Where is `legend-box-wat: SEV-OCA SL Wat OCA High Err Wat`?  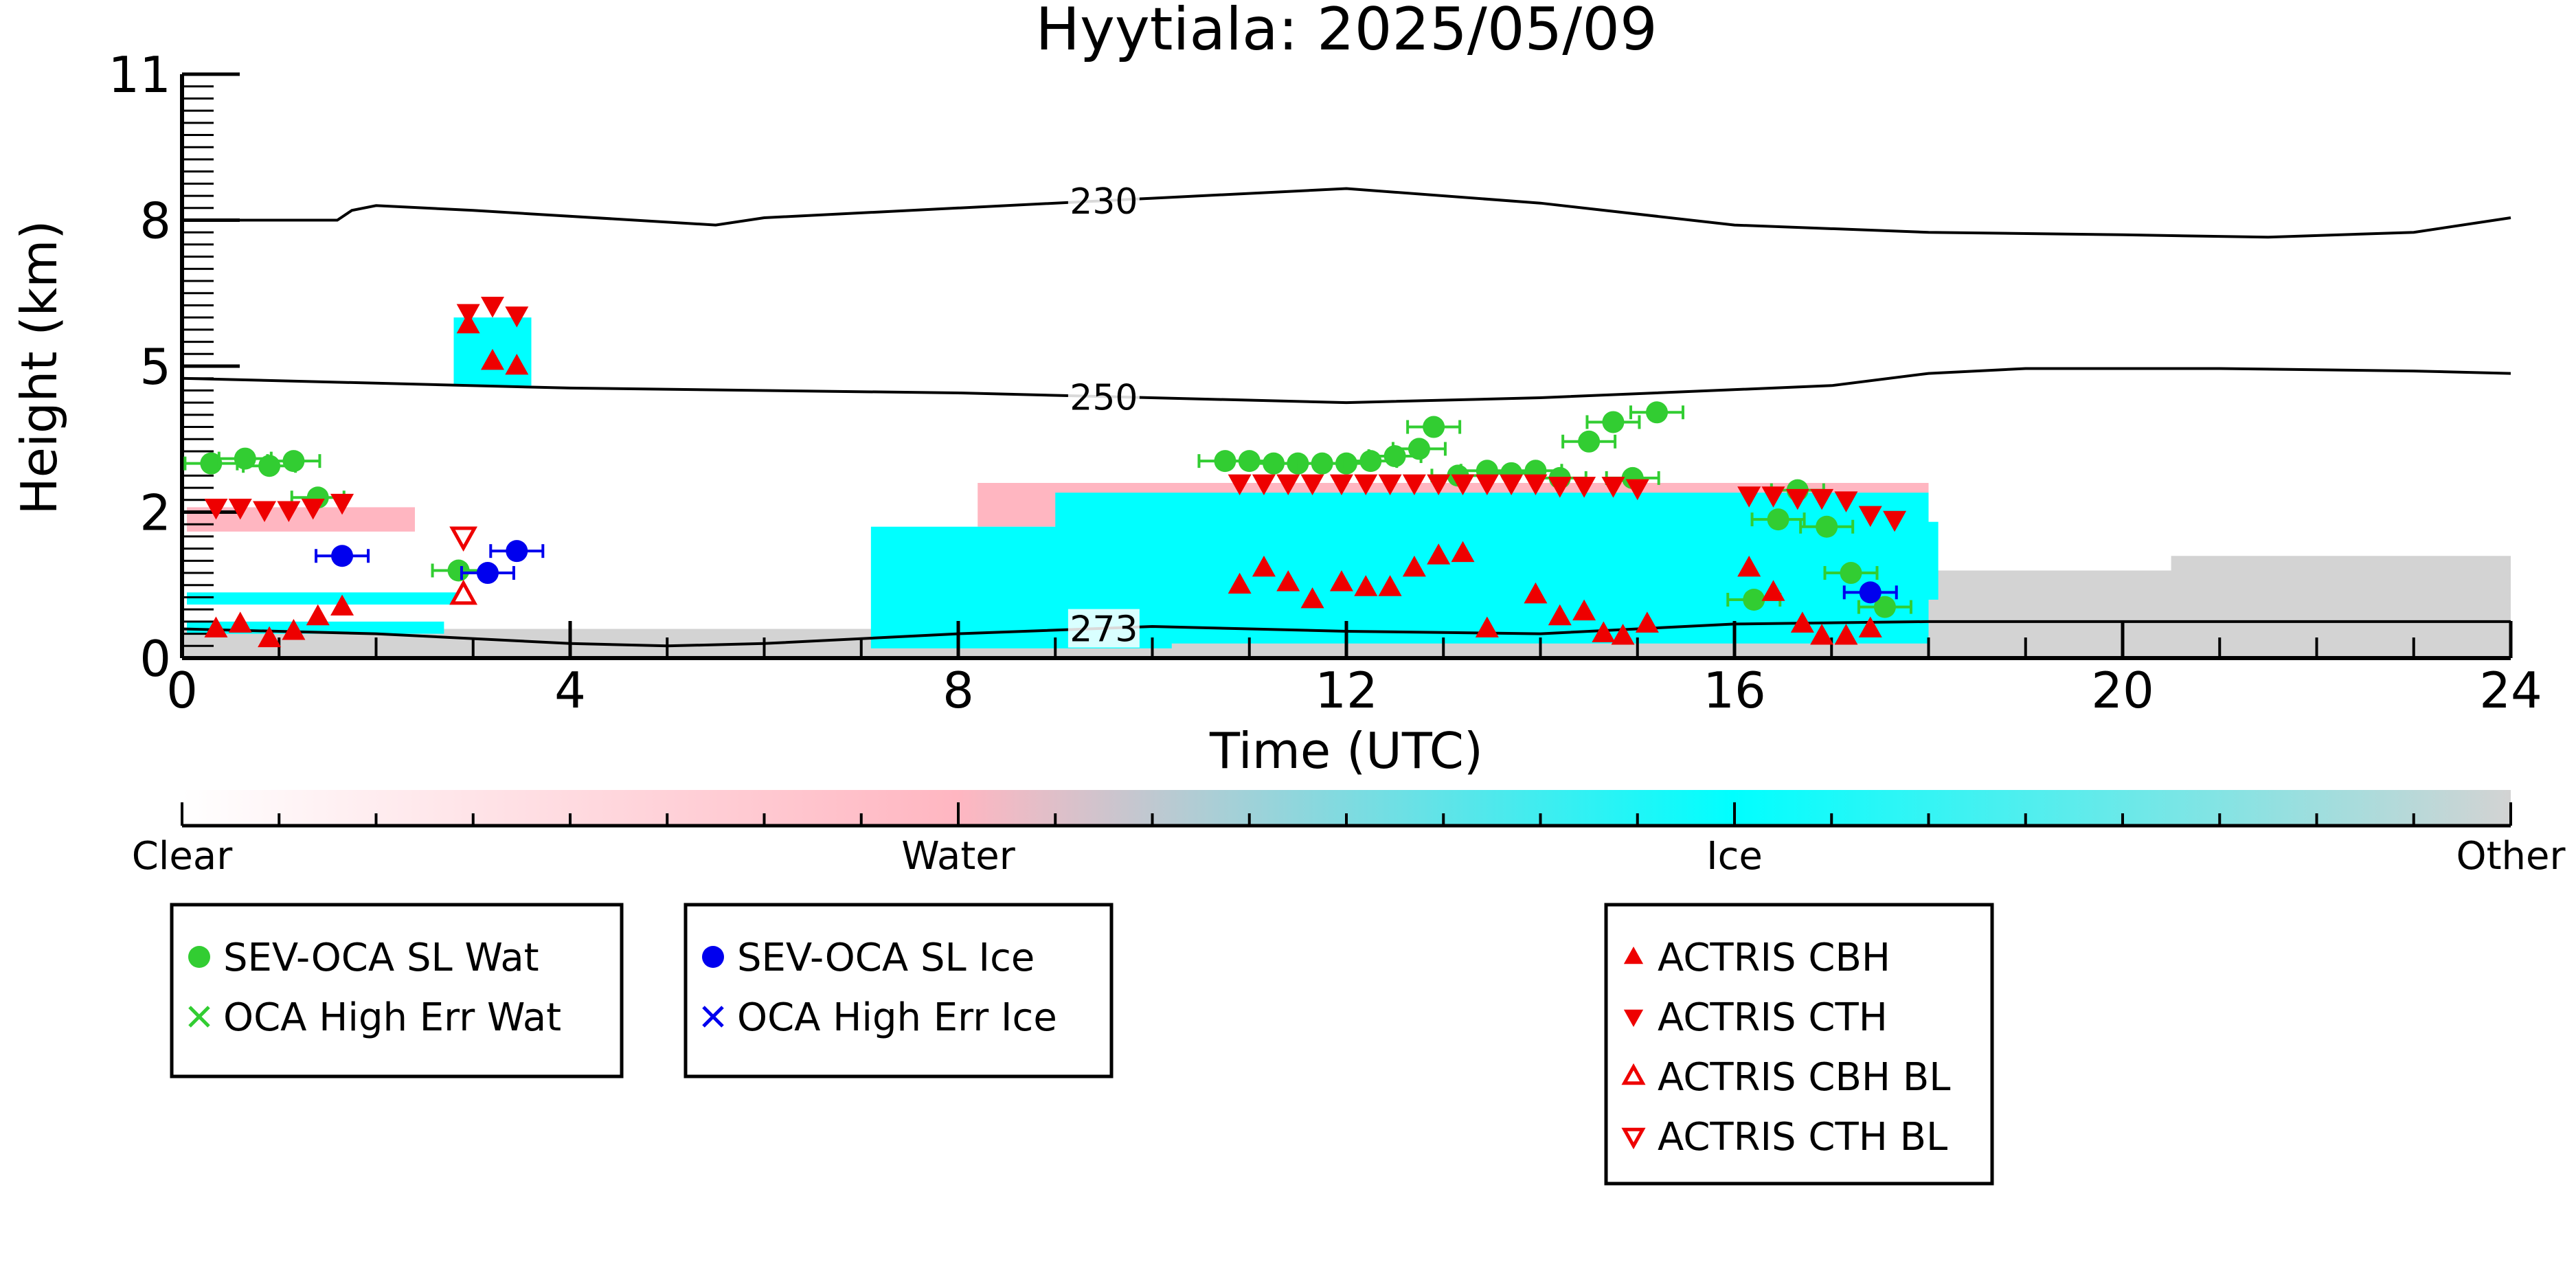
legend-box-wat: SEV-OCA SL Wat OCA High Err Wat is located at coordinates (397, 990).